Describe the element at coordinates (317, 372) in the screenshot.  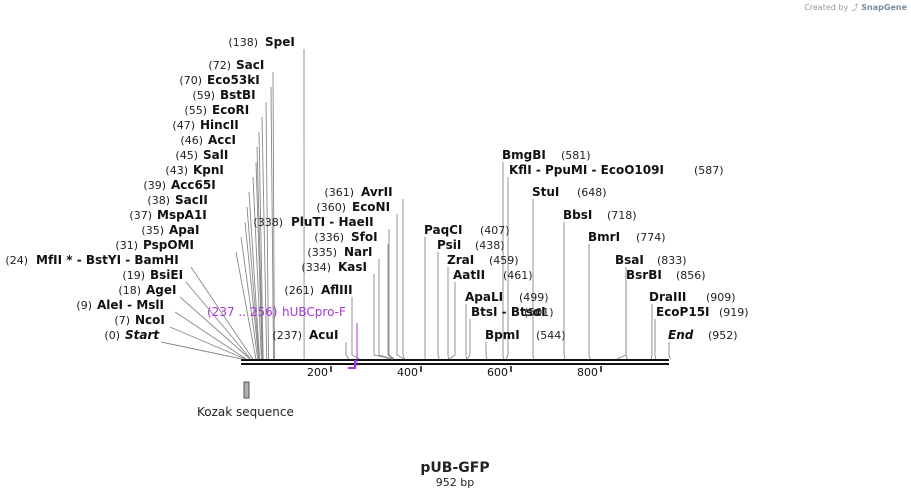
I see `tick-label-200: 200` at that location.